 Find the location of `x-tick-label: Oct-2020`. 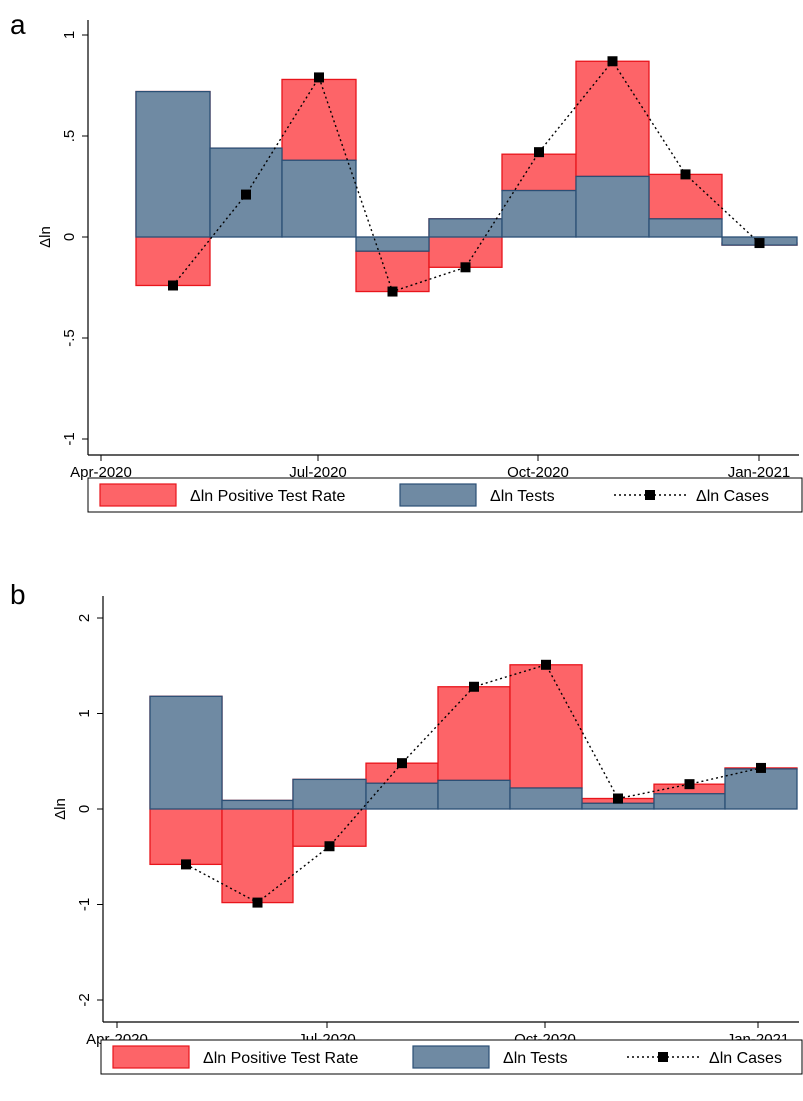

x-tick-label: Oct-2020 is located at coordinates (538, 472).